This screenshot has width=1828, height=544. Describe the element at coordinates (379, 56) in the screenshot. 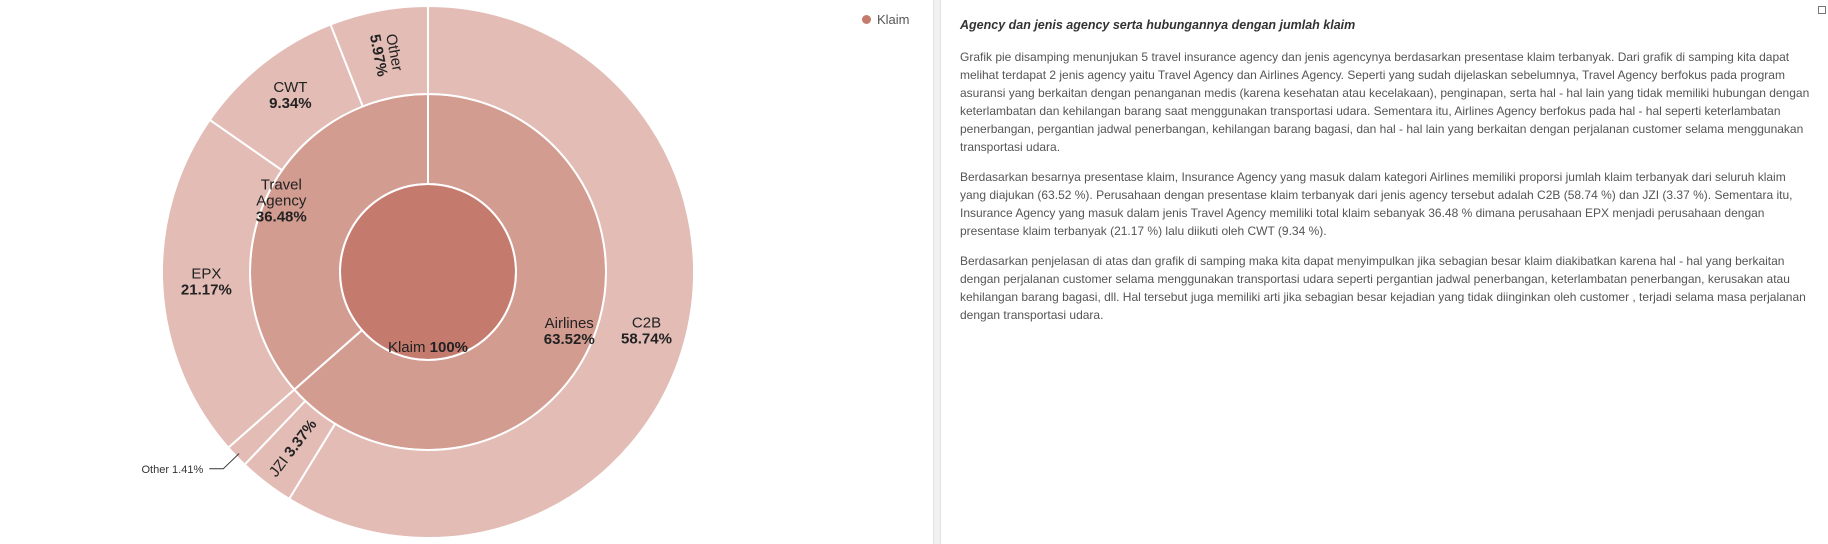

I see `segment-travel-agency-other` at that location.